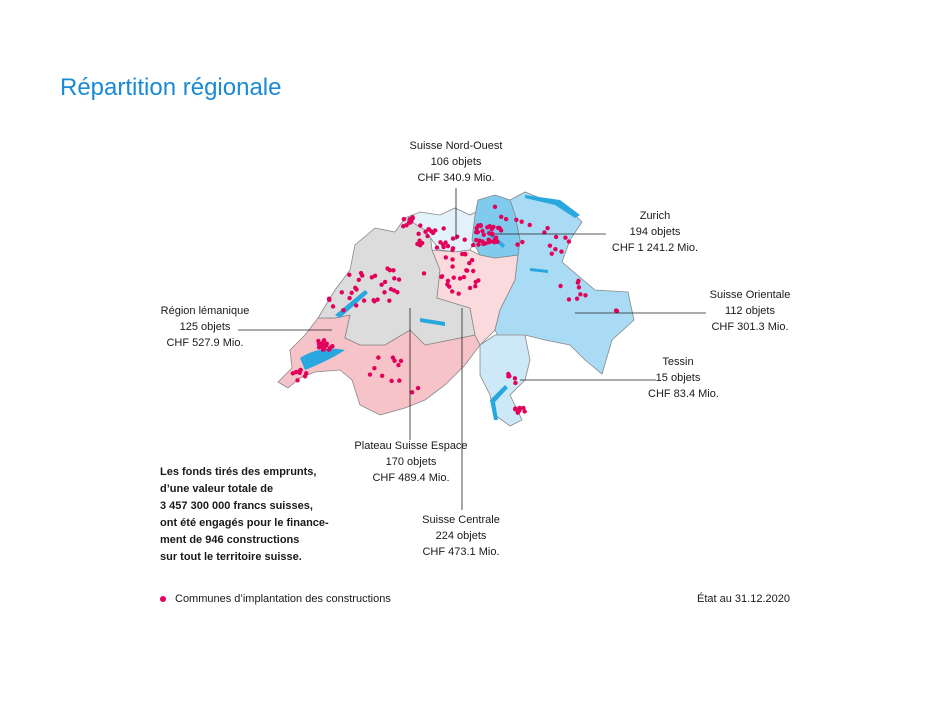 The height and width of the screenshot is (702, 936). I want to click on intro-line: Les fonds tirés des emprunts,, so click(238, 472).